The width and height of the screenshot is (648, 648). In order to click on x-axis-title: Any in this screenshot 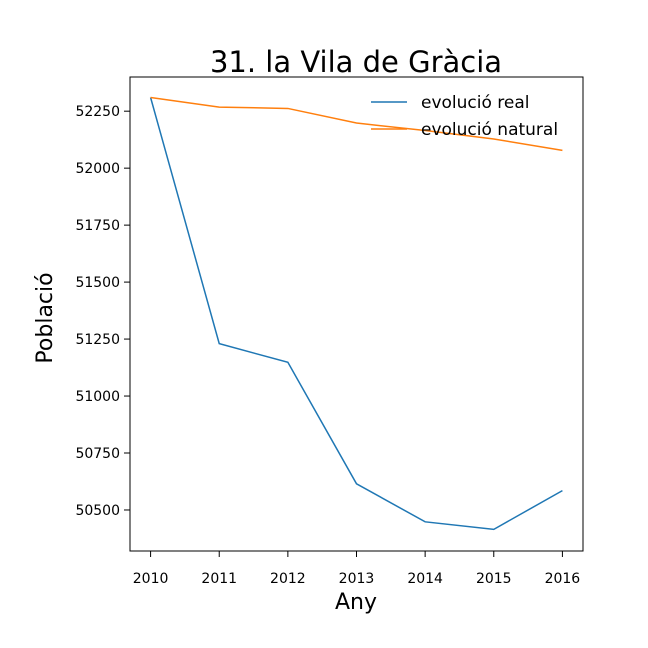, I will do `click(356, 602)`.